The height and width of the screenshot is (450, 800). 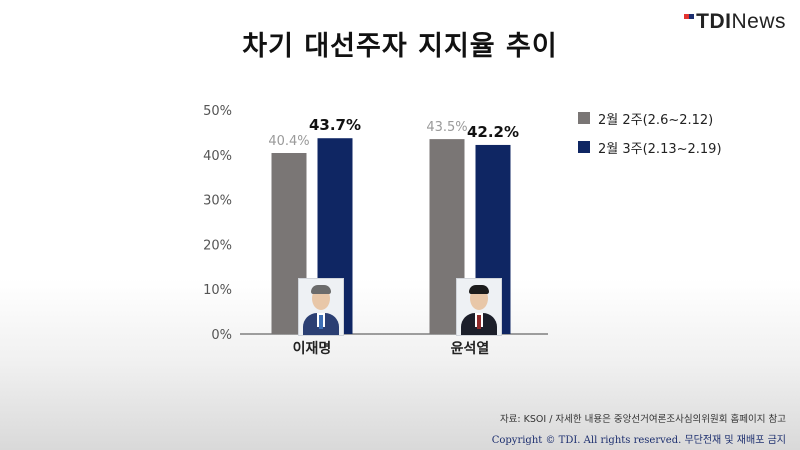 I want to click on data-label: 40.4%, so click(x=288, y=141).